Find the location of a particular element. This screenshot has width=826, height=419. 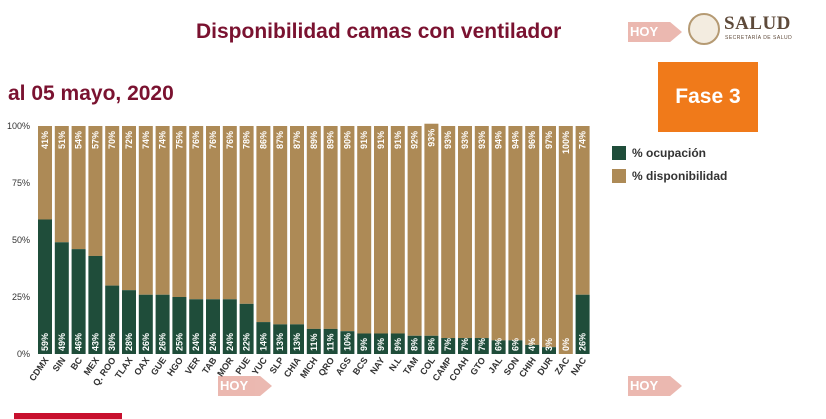

data-label-ocupacion: 14% is located at coordinates (263, 342).